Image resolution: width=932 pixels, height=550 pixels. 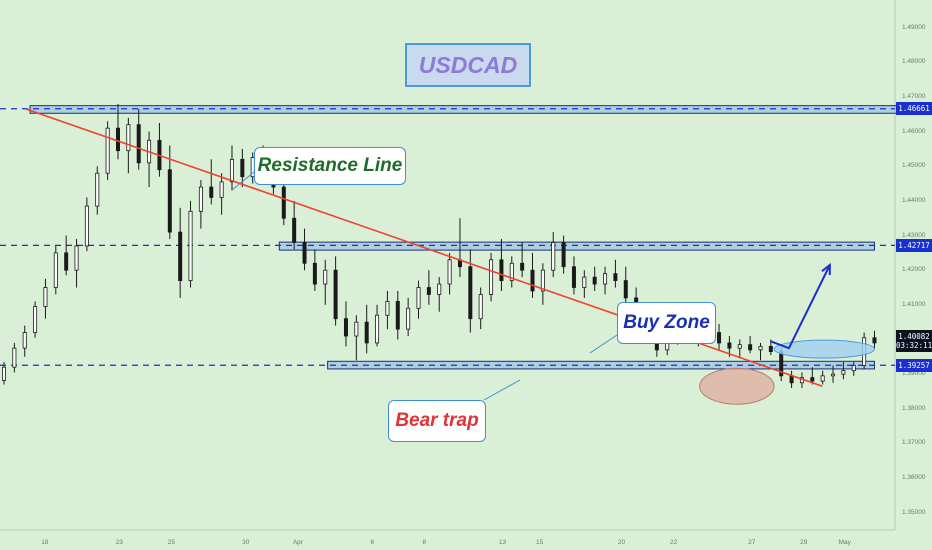 I want to click on y-tick-label: 1.38000, so click(x=914, y=408).